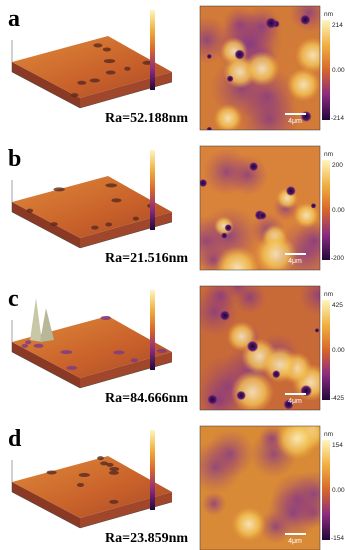 The width and height of the screenshot is (345, 550). What do you see at coordinates (337, 118) in the screenshot?
I see `colorbar-min: -214` at bounding box center [337, 118].